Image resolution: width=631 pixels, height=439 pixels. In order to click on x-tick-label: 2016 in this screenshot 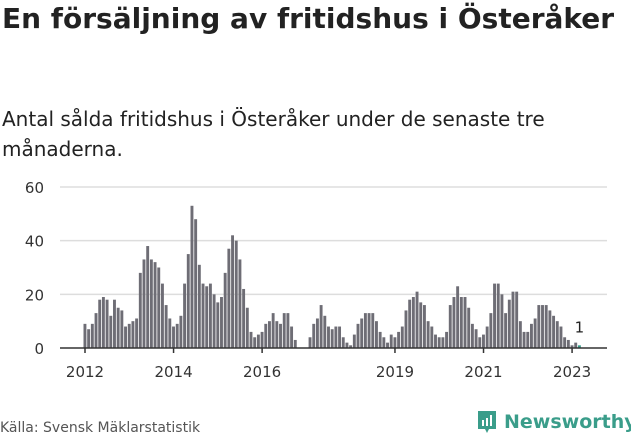, I will do `click(262, 372)`.